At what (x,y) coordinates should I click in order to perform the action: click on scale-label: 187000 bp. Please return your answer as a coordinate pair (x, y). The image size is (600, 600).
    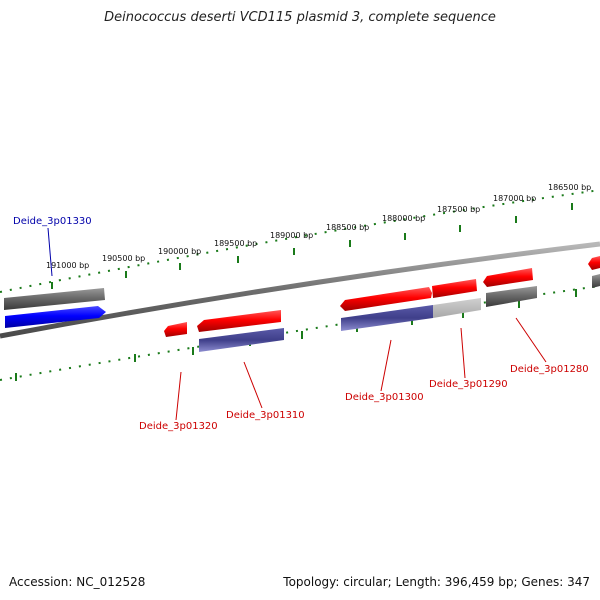
    Looking at the image, I should click on (514, 198).